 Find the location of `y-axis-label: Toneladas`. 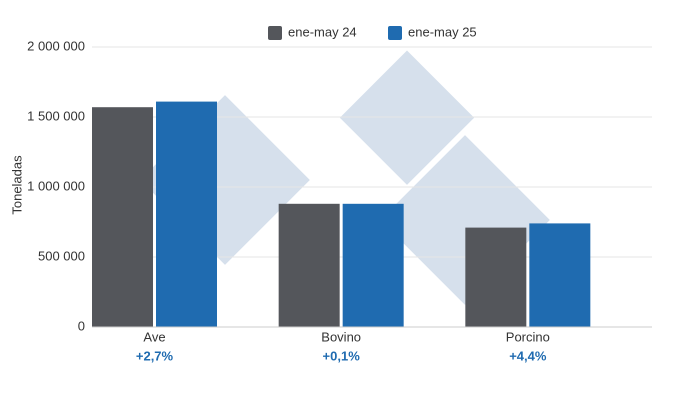

y-axis-label: Toneladas is located at coordinates (16, 185).